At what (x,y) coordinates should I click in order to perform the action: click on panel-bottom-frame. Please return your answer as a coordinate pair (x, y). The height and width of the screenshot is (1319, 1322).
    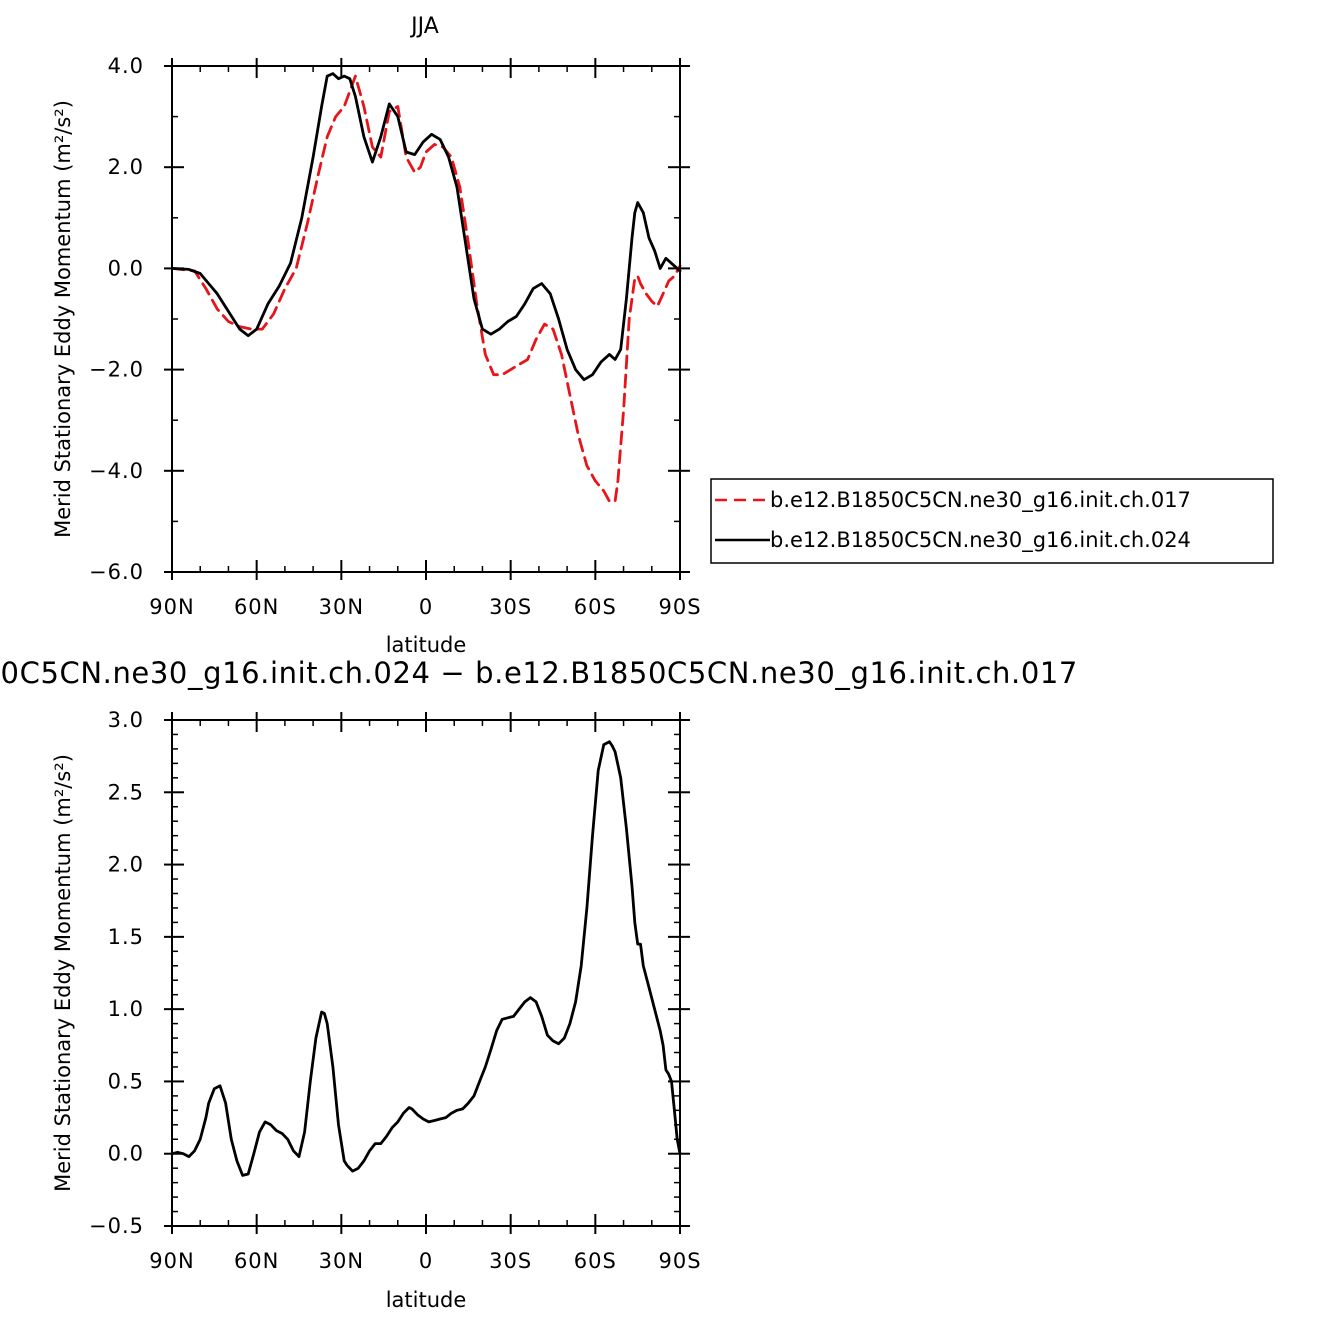
    Looking at the image, I should click on (426, 973).